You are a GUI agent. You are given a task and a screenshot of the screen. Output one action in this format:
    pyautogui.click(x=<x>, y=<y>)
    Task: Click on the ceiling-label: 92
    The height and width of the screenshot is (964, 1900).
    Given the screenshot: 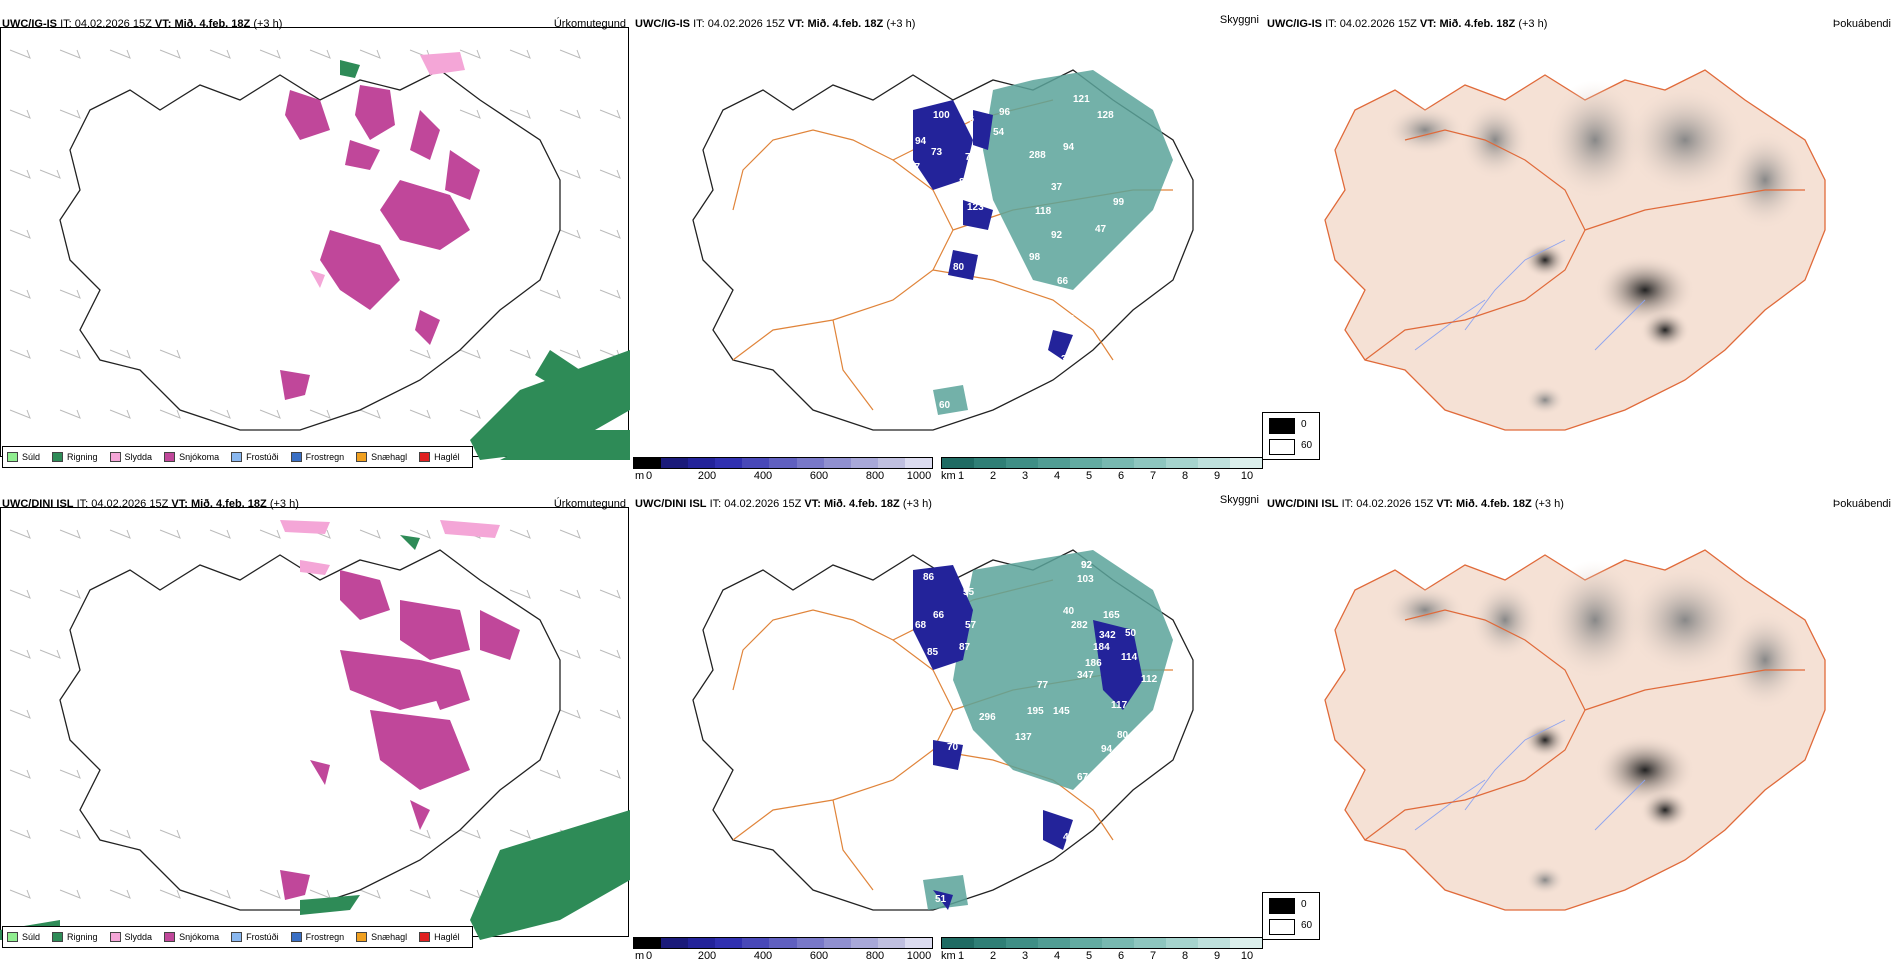 What is the action you would take?
    pyautogui.click(x=1087, y=565)
    